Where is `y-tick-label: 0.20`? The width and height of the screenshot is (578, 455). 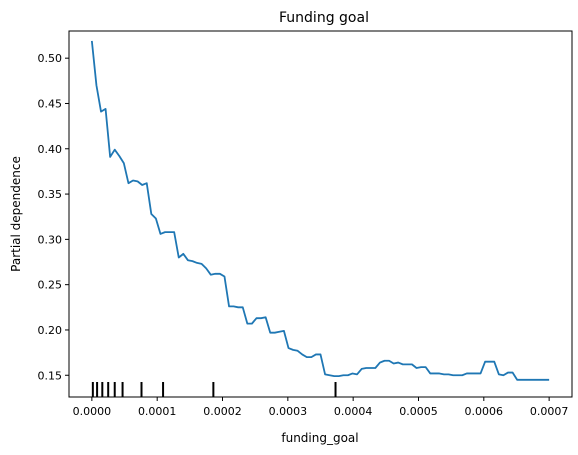
y-tick-label: 0.20 is located at coordinates (50, 330).